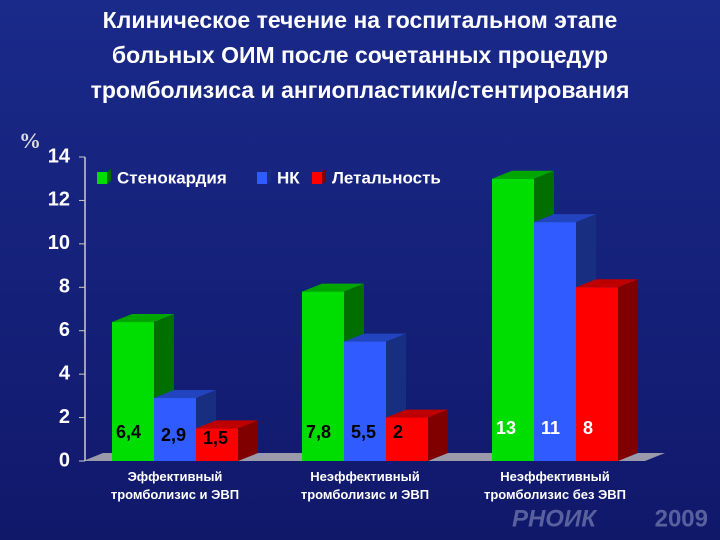  Describe the element at coordinates (64, 460) in the screenshot. I see `y-tick-label: 0` at that location.